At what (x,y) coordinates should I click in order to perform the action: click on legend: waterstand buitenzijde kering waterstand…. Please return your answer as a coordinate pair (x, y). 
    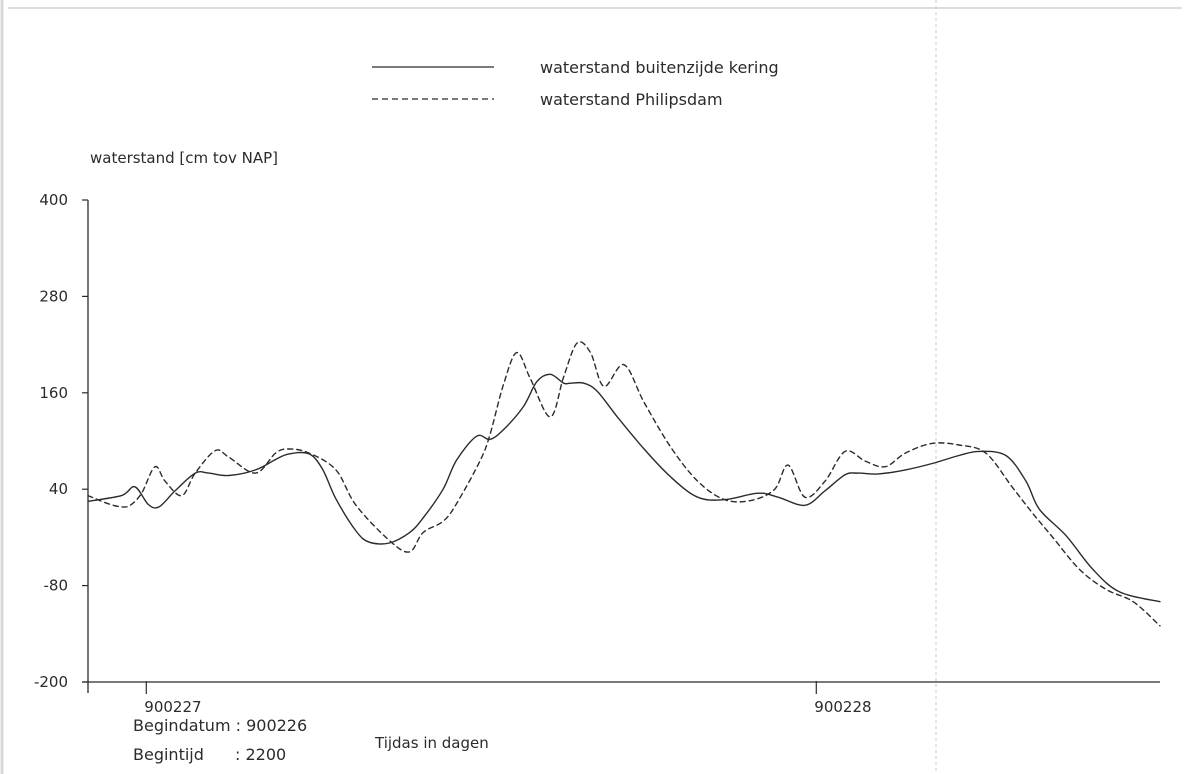
    Looking at the image, I should click on (575, 83).